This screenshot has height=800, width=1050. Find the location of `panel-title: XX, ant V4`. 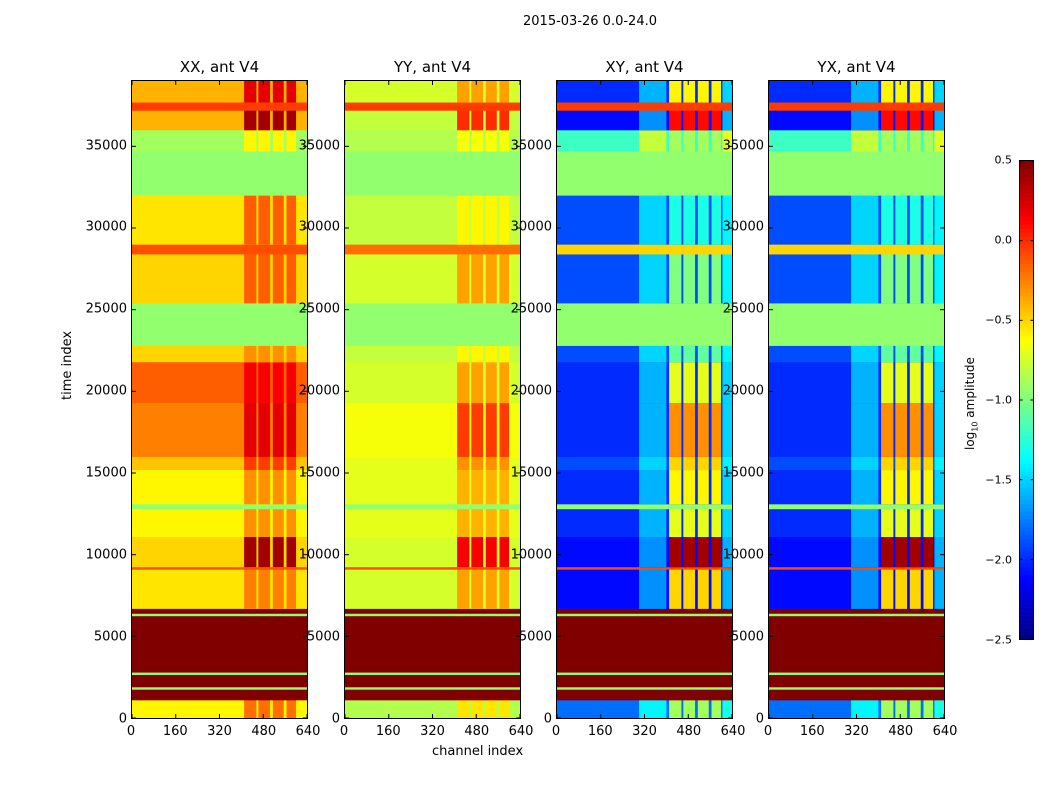

panel-title: XX, ant V4 is located at coordinates (219, 67).